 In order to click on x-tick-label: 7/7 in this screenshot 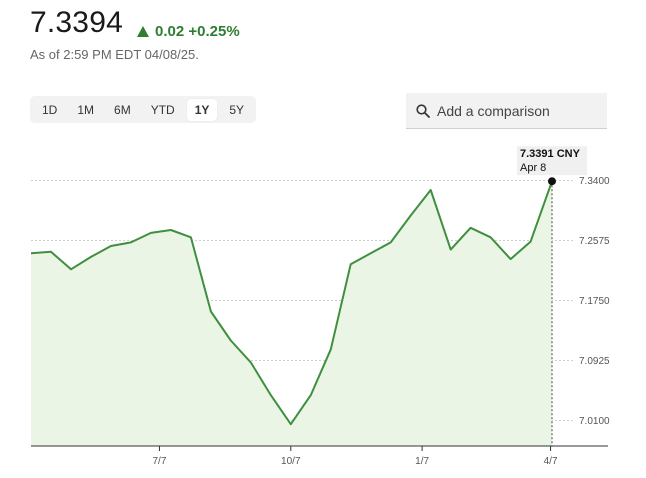, I will do `click(160, 461)`.